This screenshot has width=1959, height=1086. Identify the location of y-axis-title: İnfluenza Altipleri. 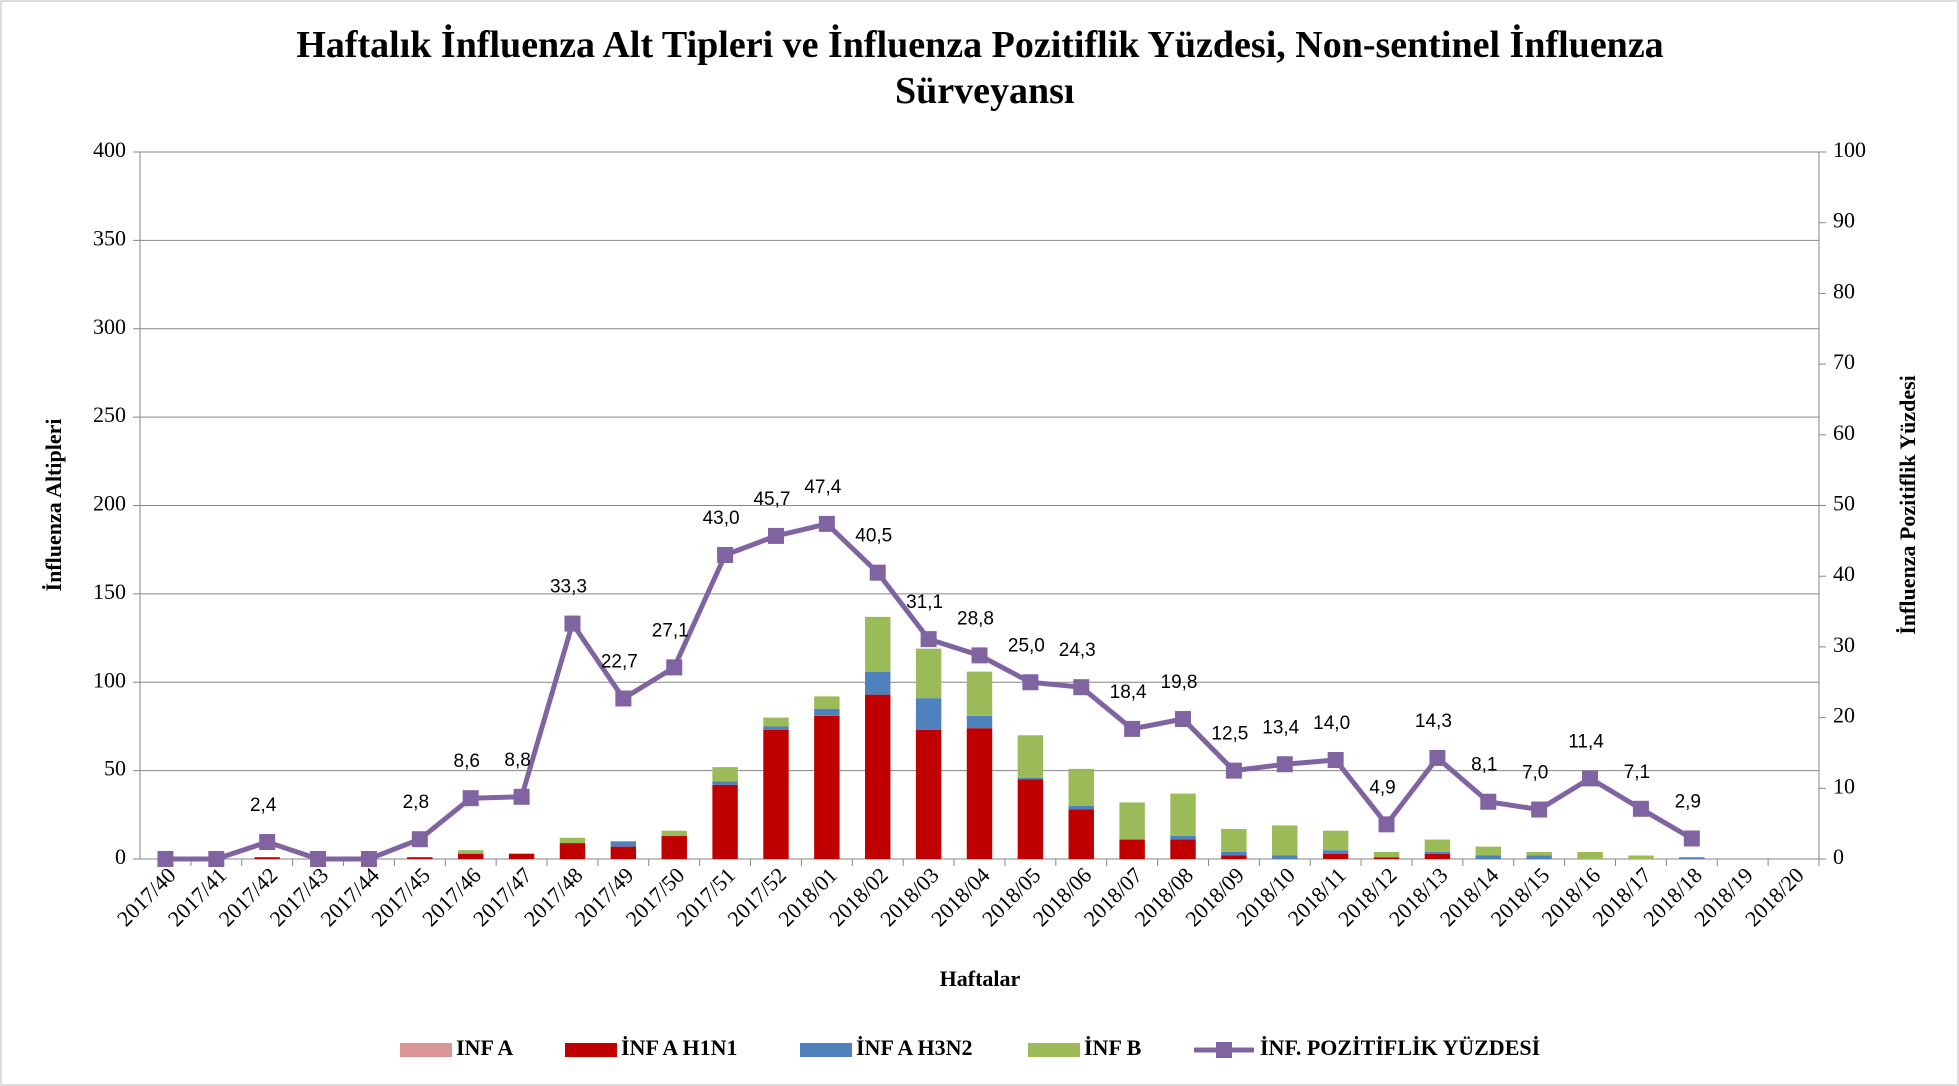
(53, 505).